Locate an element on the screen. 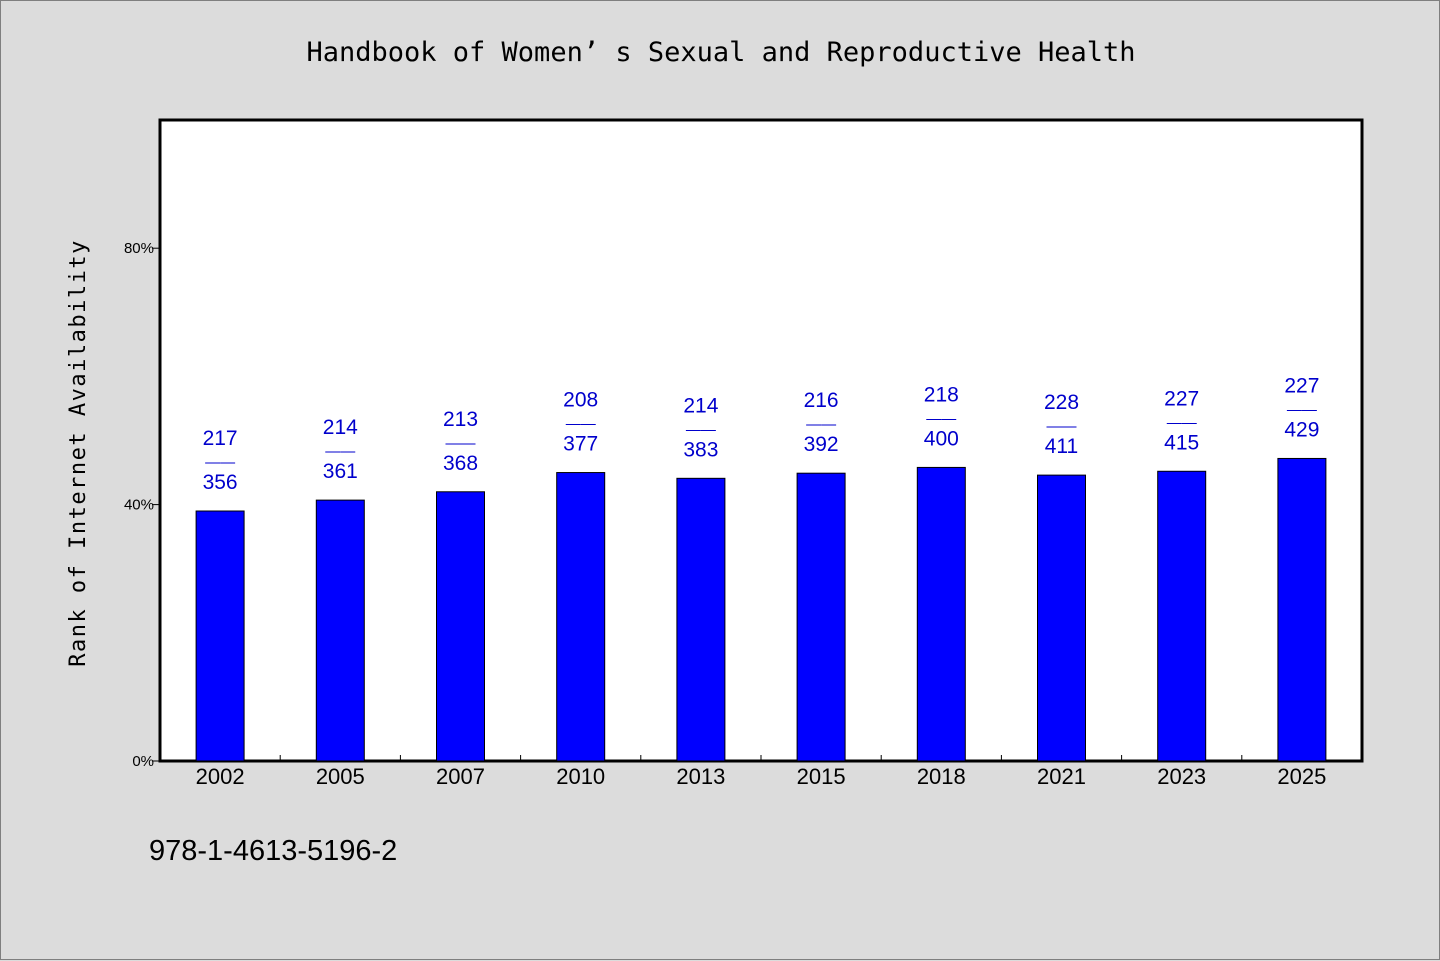 This screenshot has height=961, width=1440. bar-label-bottom: 392 is located at coordinates (821, 444).